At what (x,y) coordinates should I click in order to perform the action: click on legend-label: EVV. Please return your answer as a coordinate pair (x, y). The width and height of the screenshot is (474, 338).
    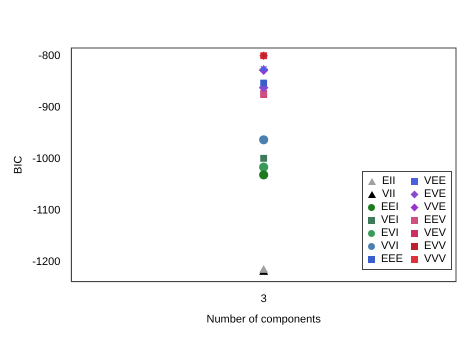
    Looking at the image, I should click on (435, 246).